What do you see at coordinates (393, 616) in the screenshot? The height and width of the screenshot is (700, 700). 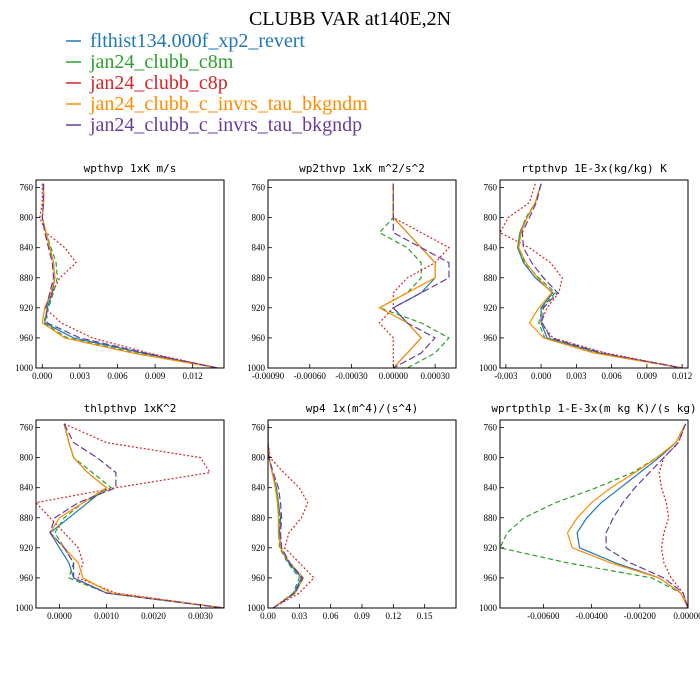 I see `x-tick-label: 0.12` at bounding box center [393, 616].